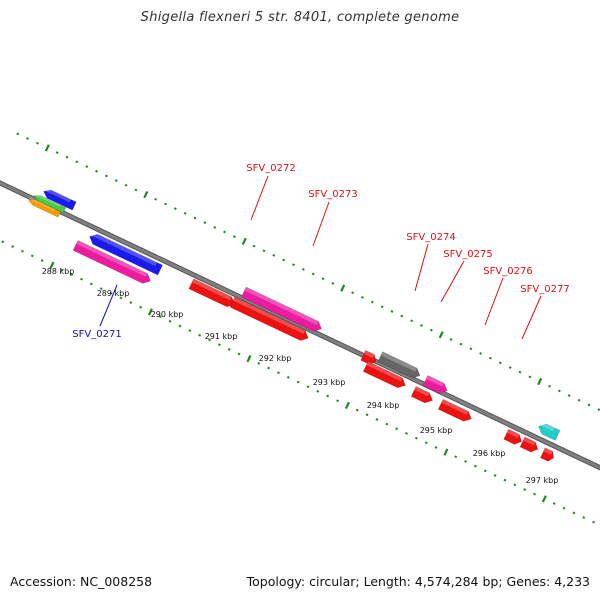 The width and height of the screenshot is (600, 600). What do you see at coordinates (507, 271) in the screenshot?
I see `gene-label: SFV_0276` at bounding box center [507, 271].